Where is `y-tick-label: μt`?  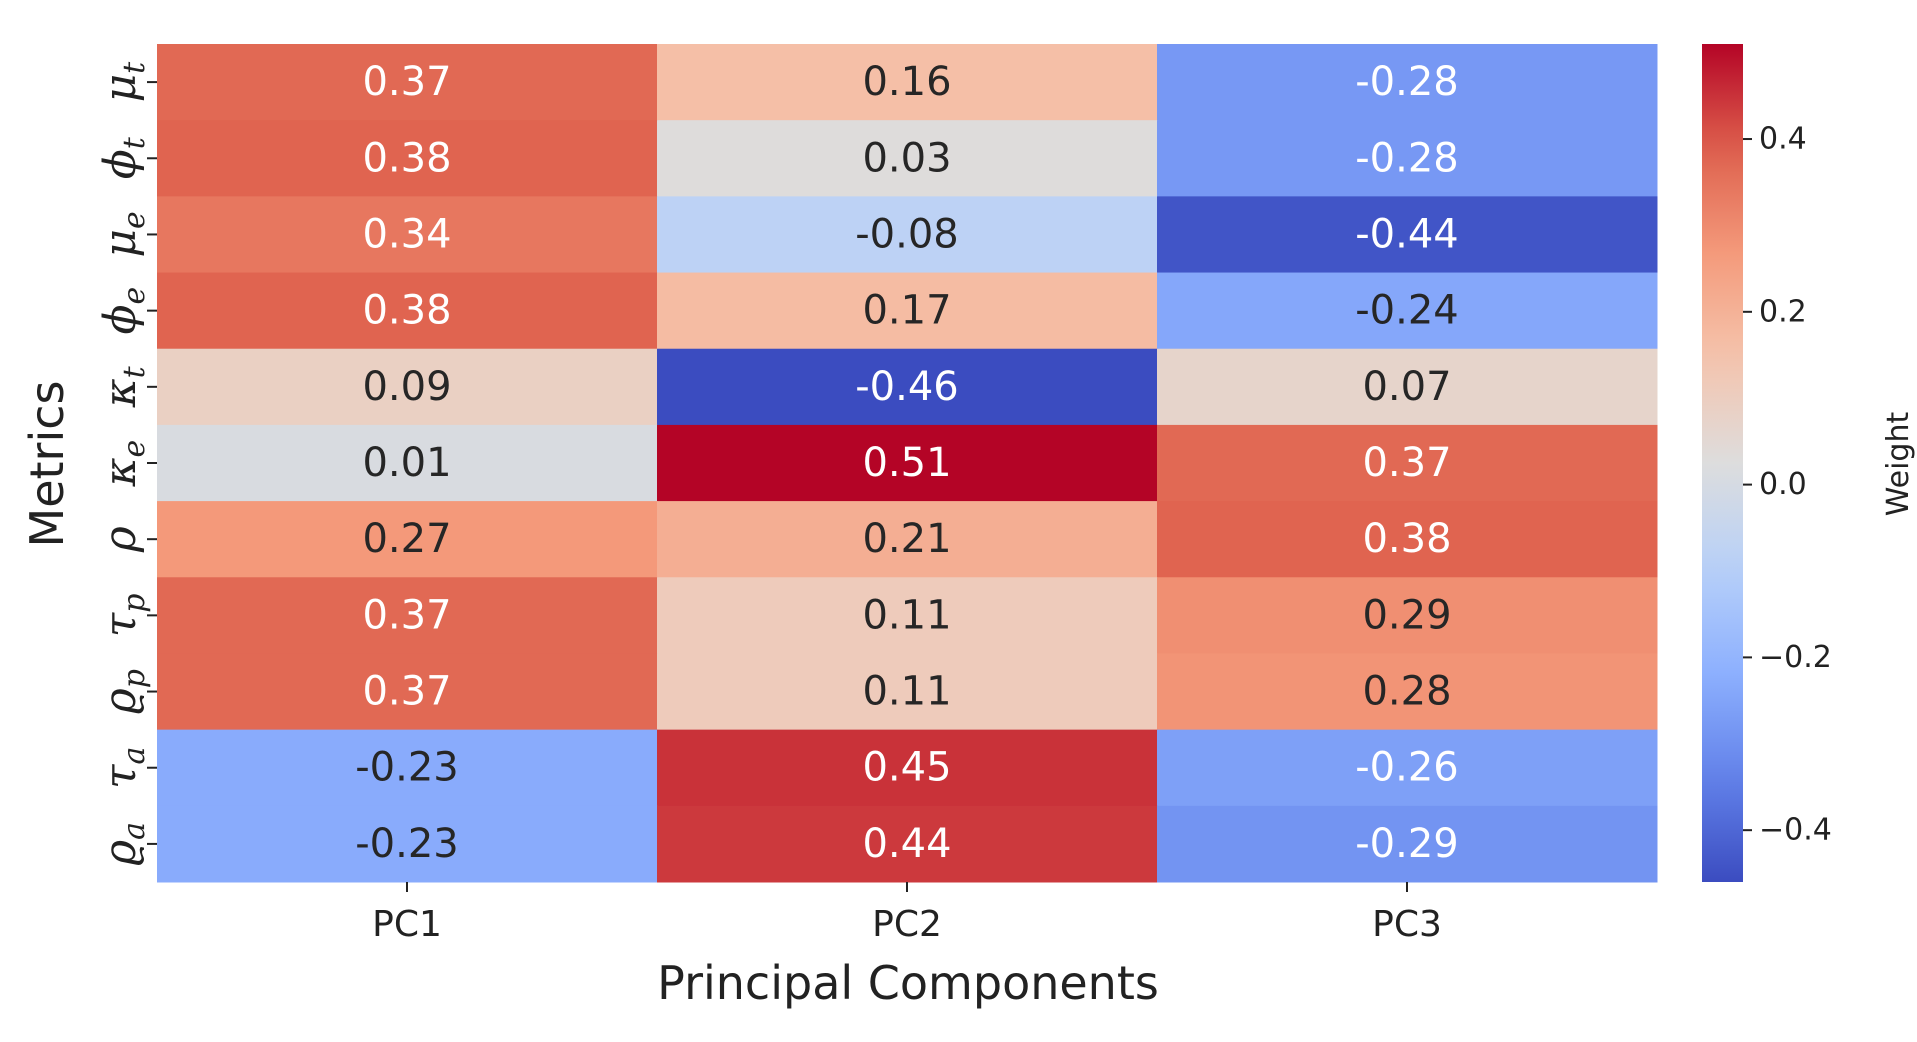 y-tick-label: μt is located at coordinates (123, 82).